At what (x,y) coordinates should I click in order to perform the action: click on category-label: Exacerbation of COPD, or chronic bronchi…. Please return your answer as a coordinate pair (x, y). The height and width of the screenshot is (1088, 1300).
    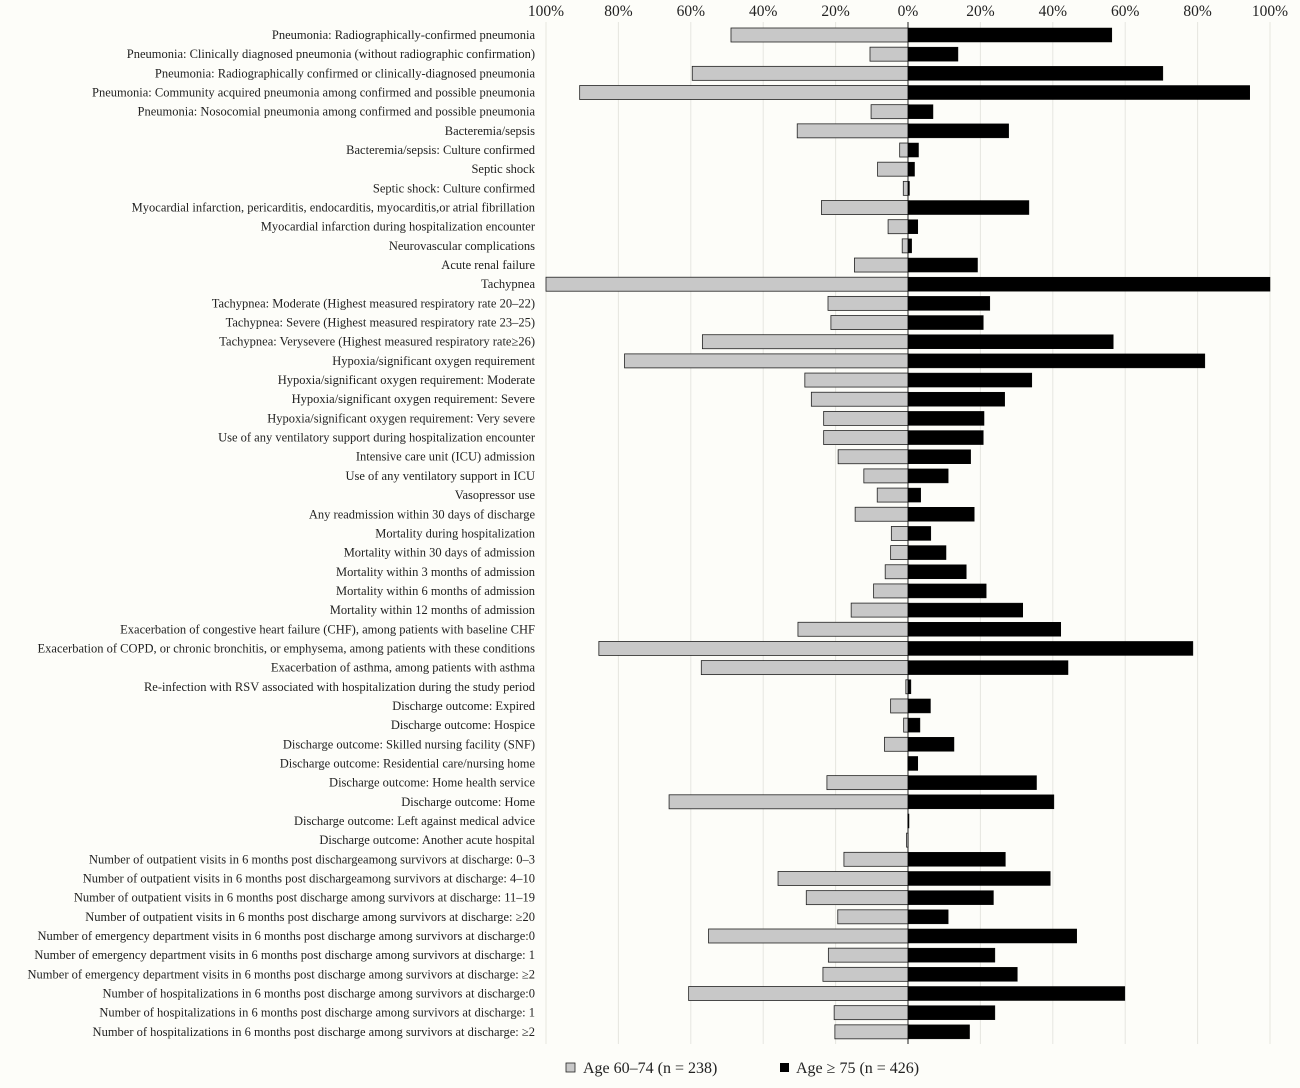
    Looking at the image, I should click on (287, 648).